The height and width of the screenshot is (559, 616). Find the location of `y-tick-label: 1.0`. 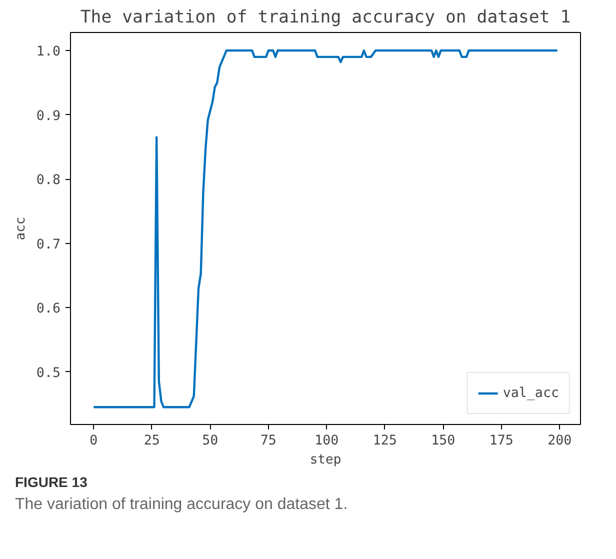

y-tick-label: 1.0 is located at coordinates (48, 52).